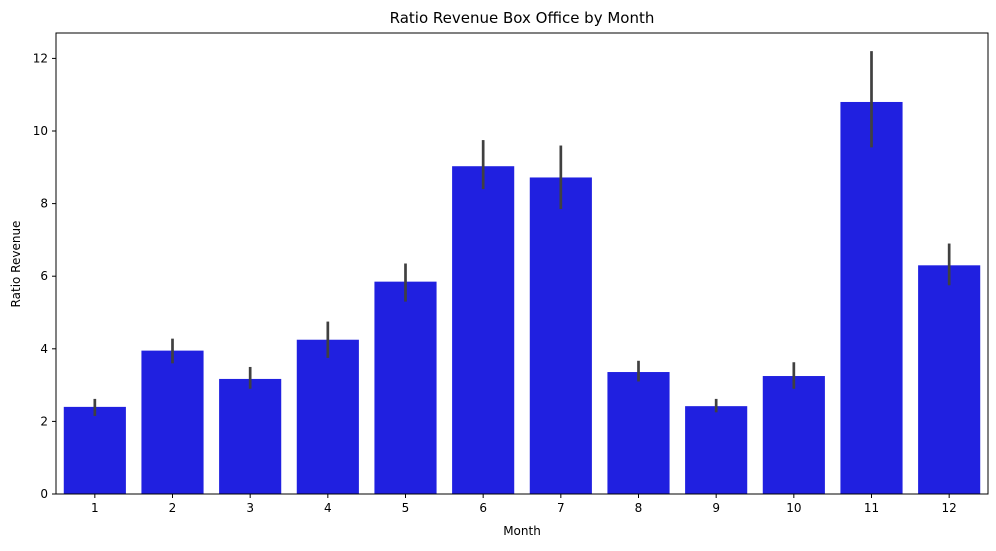  Describe the element at coordinates (639, 508) in the screenshot. I see `x-tick-label: 8` at that location.